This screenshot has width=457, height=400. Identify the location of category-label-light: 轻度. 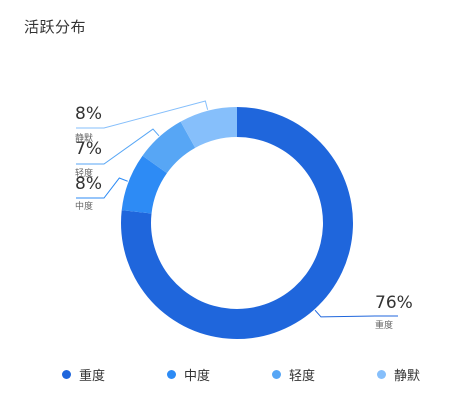
(84, 173).